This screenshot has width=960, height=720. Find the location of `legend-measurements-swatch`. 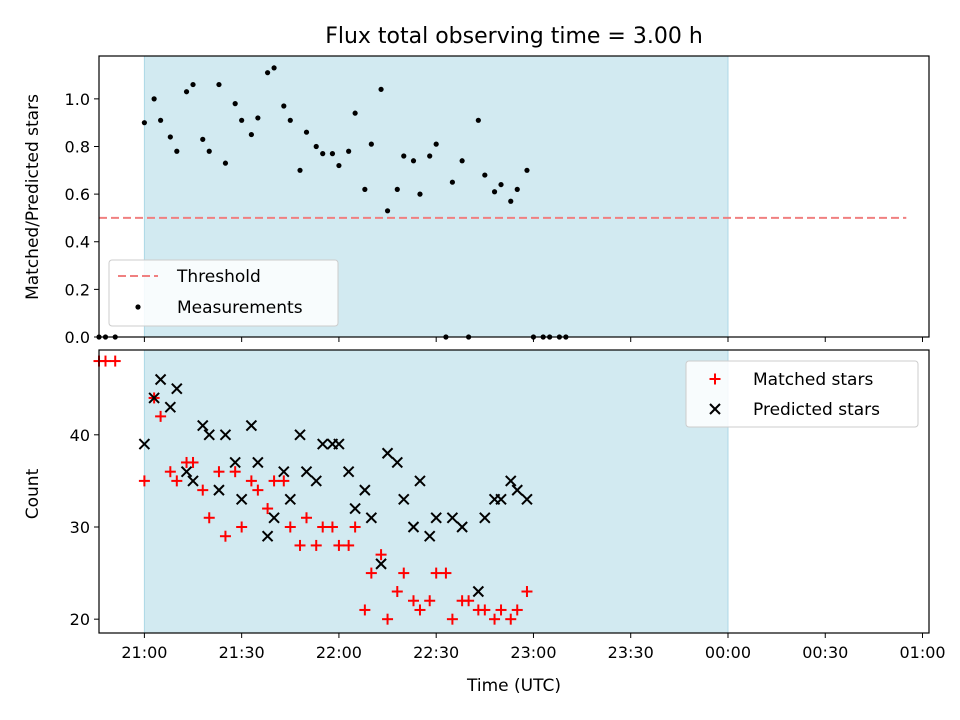

legend-measurements-swatch is located at coordinates (138, 307).